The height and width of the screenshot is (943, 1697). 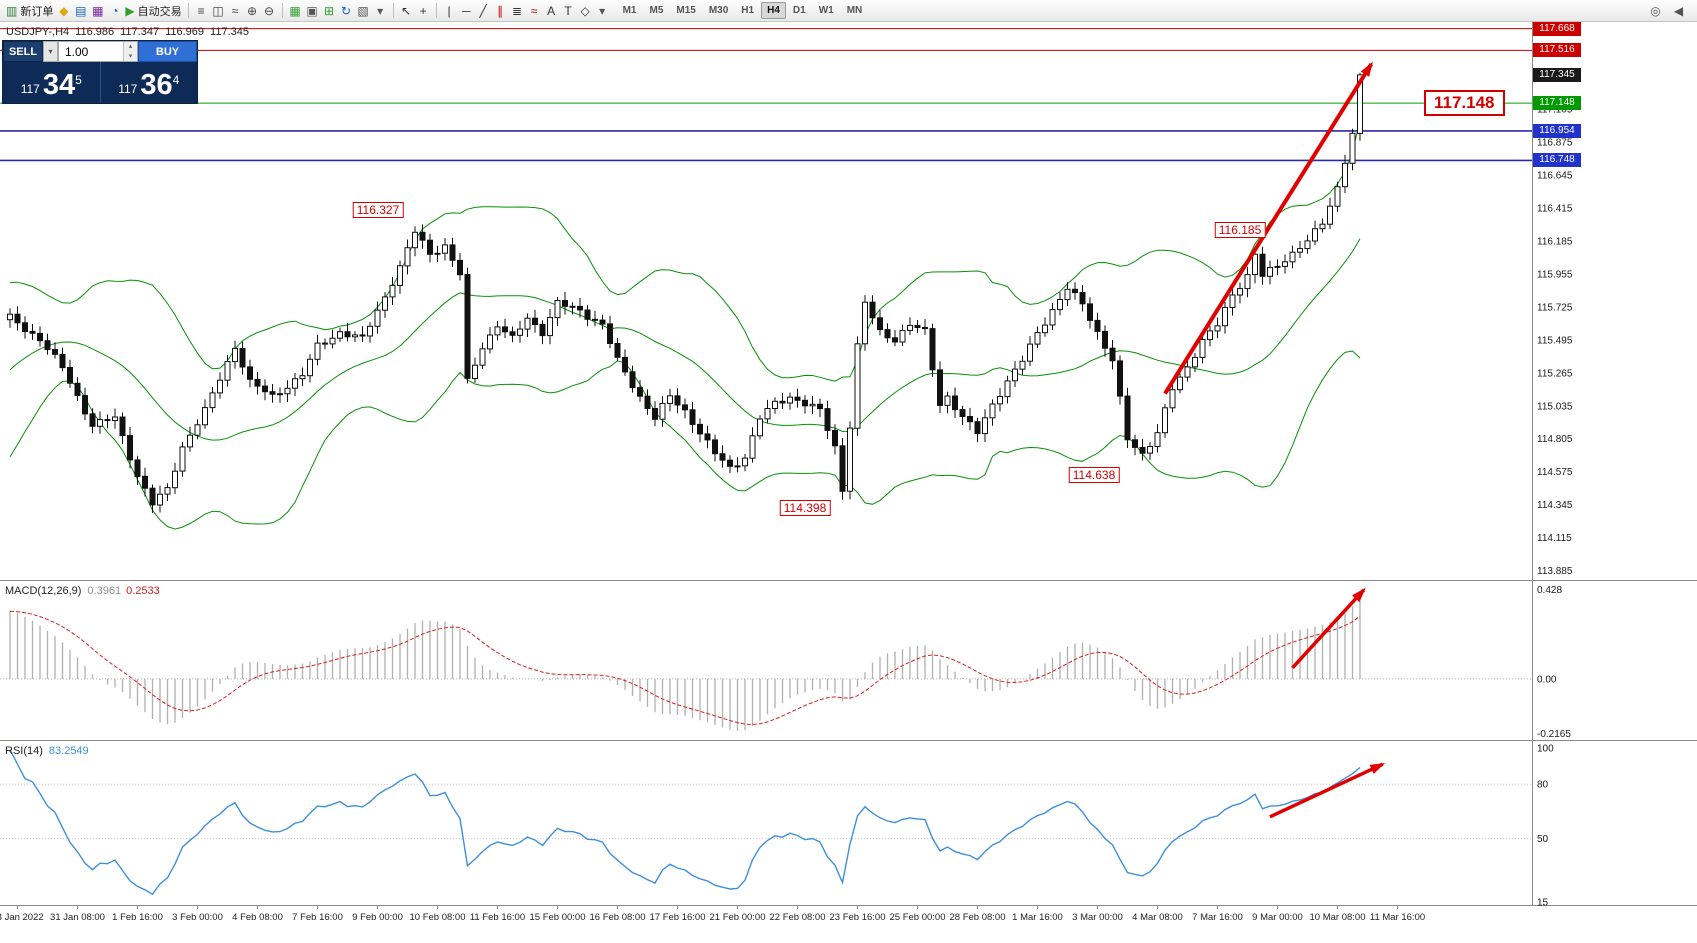 I want to click on svg-text: 115.265, so click(x=1555, y=373).